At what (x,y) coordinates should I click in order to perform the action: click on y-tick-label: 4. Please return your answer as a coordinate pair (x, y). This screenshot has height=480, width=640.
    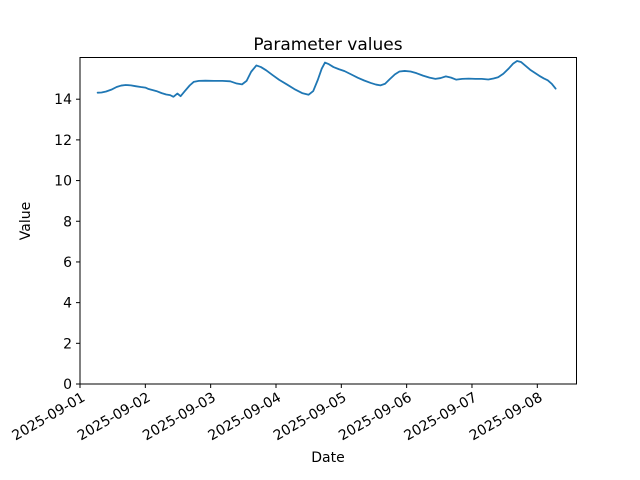
    Looking at the image, I should click on (67, 304).